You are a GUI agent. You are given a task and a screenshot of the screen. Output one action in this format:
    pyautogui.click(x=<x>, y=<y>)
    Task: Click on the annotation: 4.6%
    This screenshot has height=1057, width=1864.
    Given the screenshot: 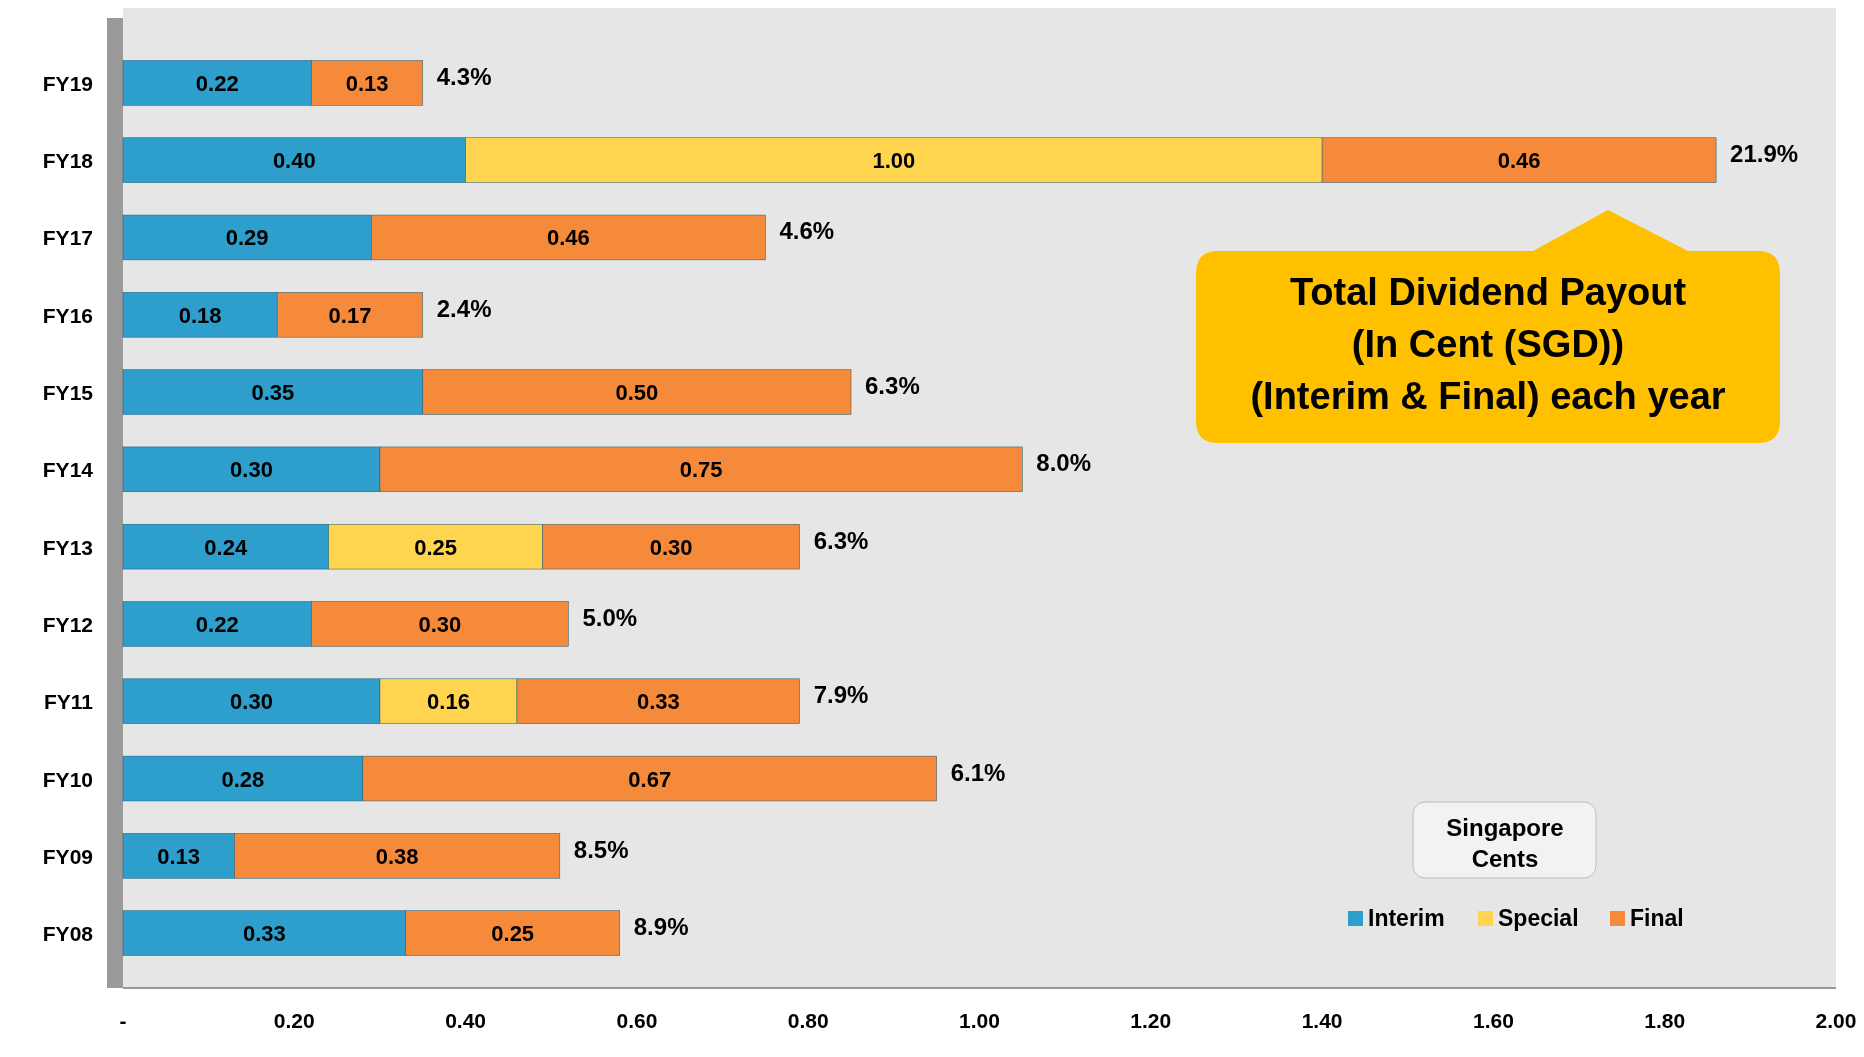 What is the action you would take?
    pyautogui.click(x=807, y=231)
    